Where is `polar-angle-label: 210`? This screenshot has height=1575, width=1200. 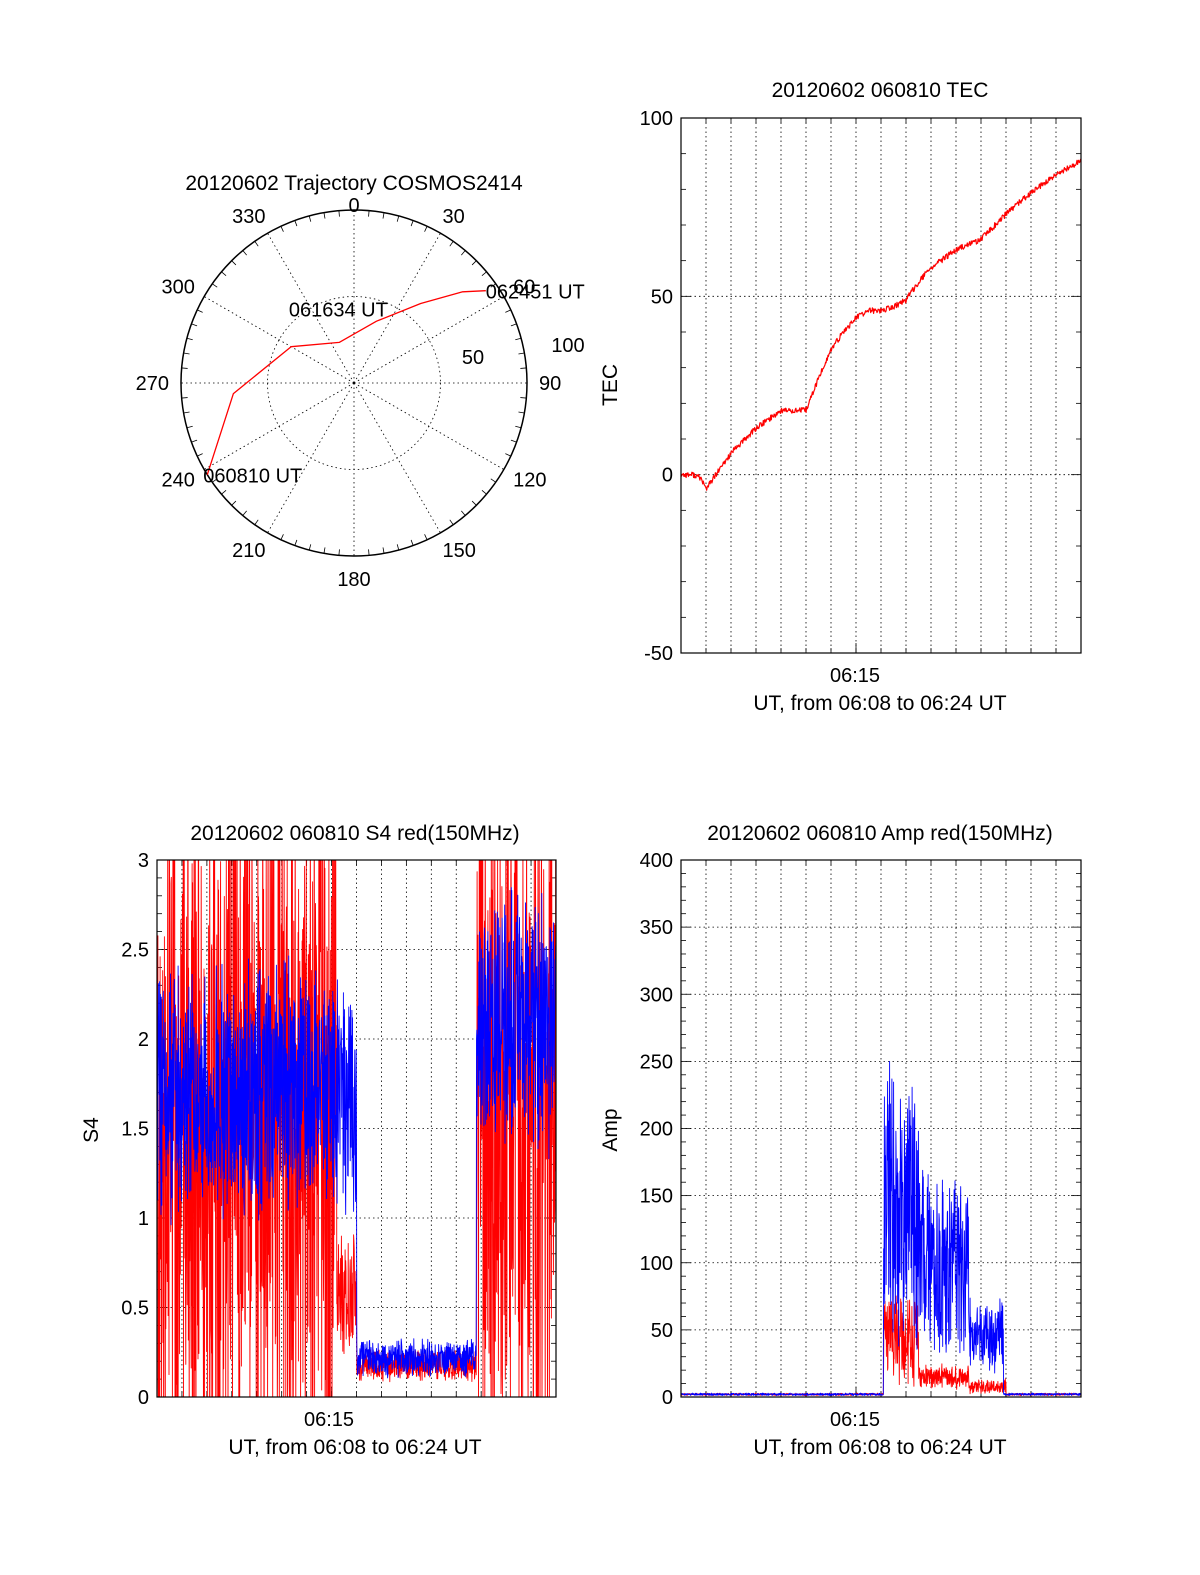
polar-angle-label: 210 is located at coordinates (248, 551).